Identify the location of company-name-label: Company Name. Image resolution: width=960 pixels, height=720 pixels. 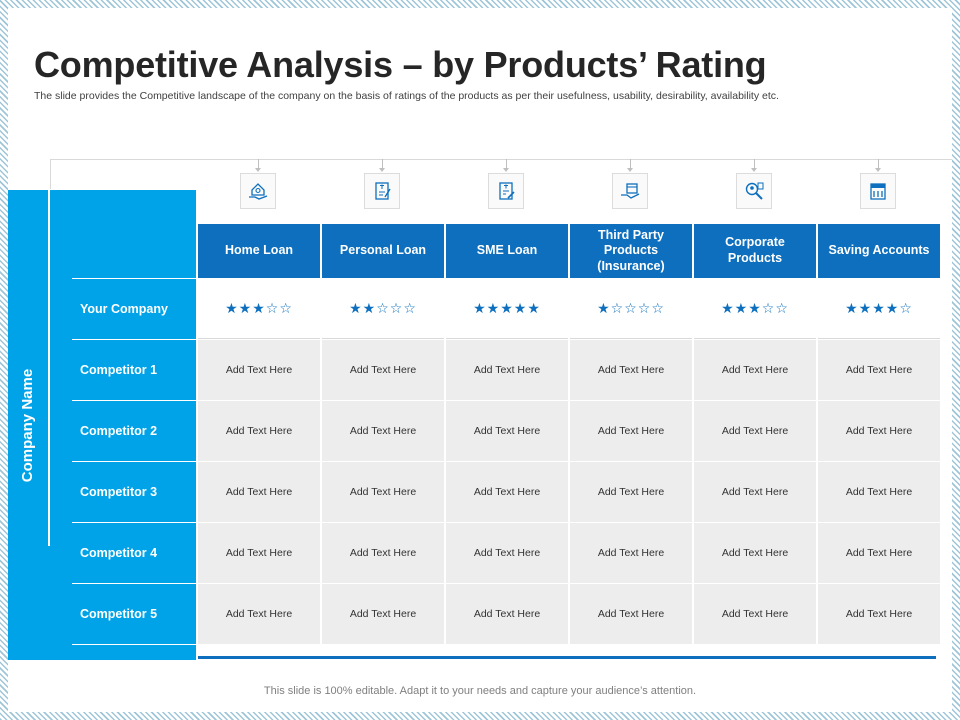
(28, 425).